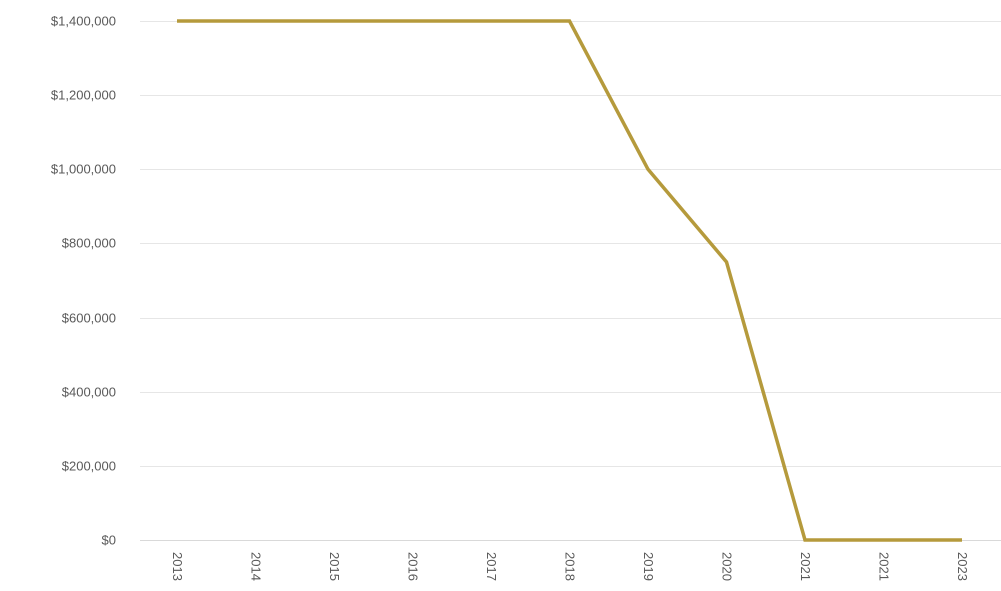 Image resolution: width=1001 pixels, height=591 pixels. I want to click on x-tick-label: 2018, so click(570, 566).